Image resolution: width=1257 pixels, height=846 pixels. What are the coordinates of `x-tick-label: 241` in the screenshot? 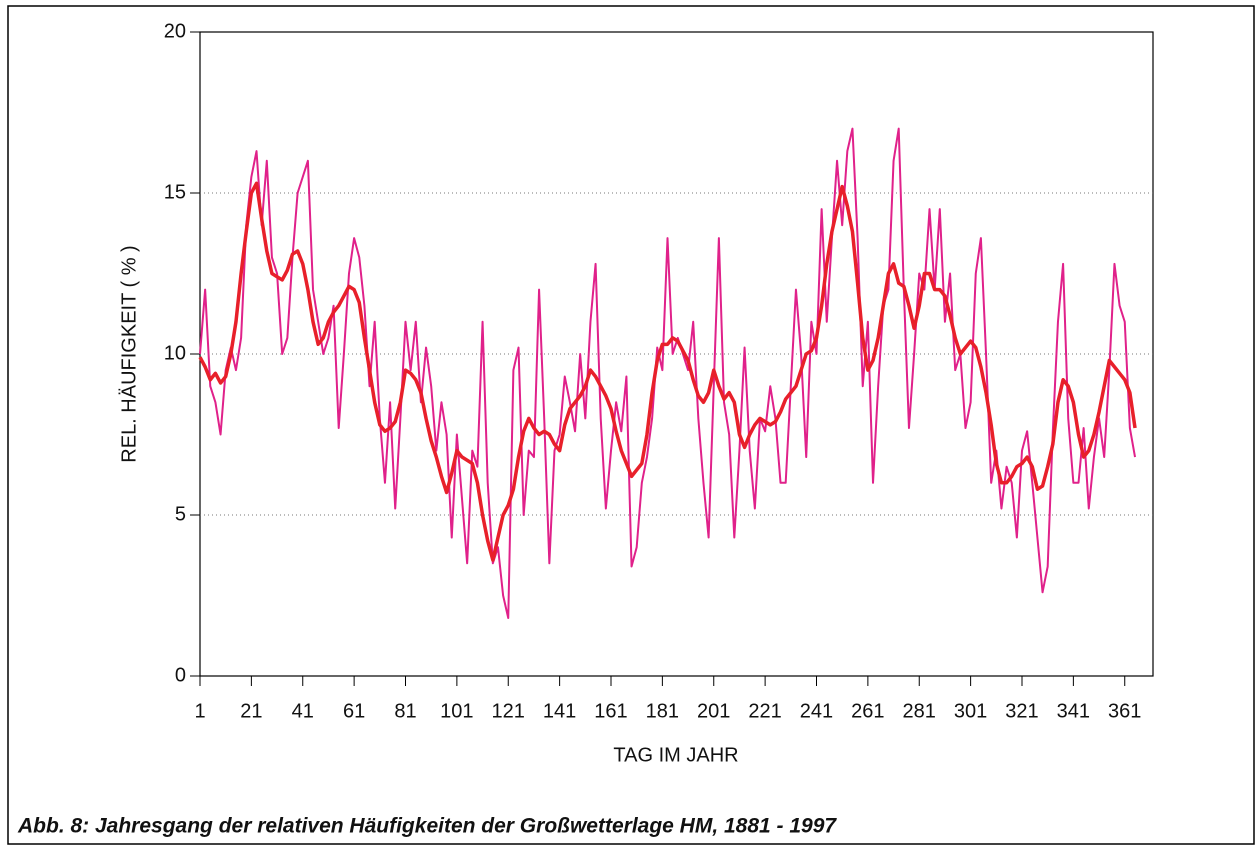 It's located at (816, 711).